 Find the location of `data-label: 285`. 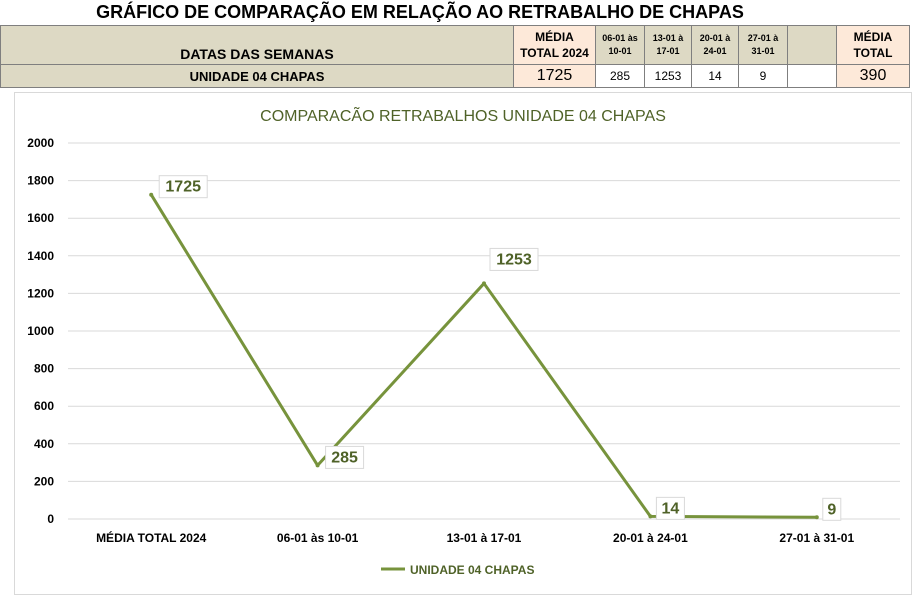

data-label: 285 is located at coordinates (344, 457).